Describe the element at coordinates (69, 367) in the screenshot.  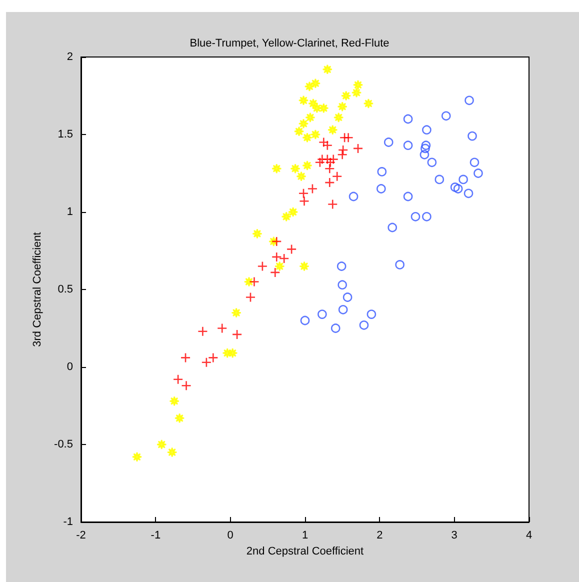
I see `y-tick-label: 0` at that location.